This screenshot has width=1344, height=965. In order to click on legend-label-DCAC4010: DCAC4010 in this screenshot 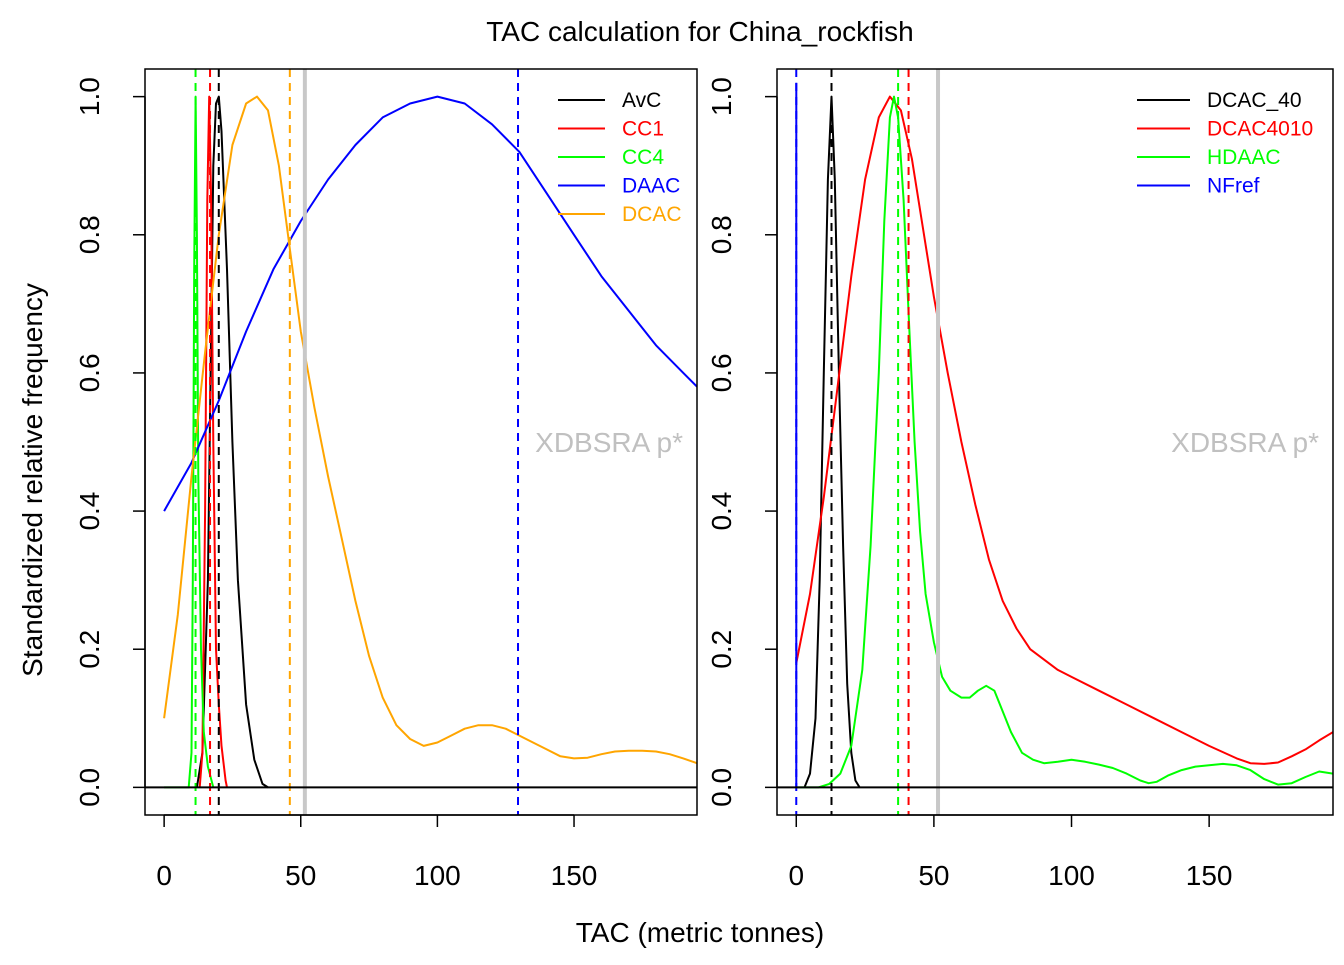, I will do `click(1260, 129)`.